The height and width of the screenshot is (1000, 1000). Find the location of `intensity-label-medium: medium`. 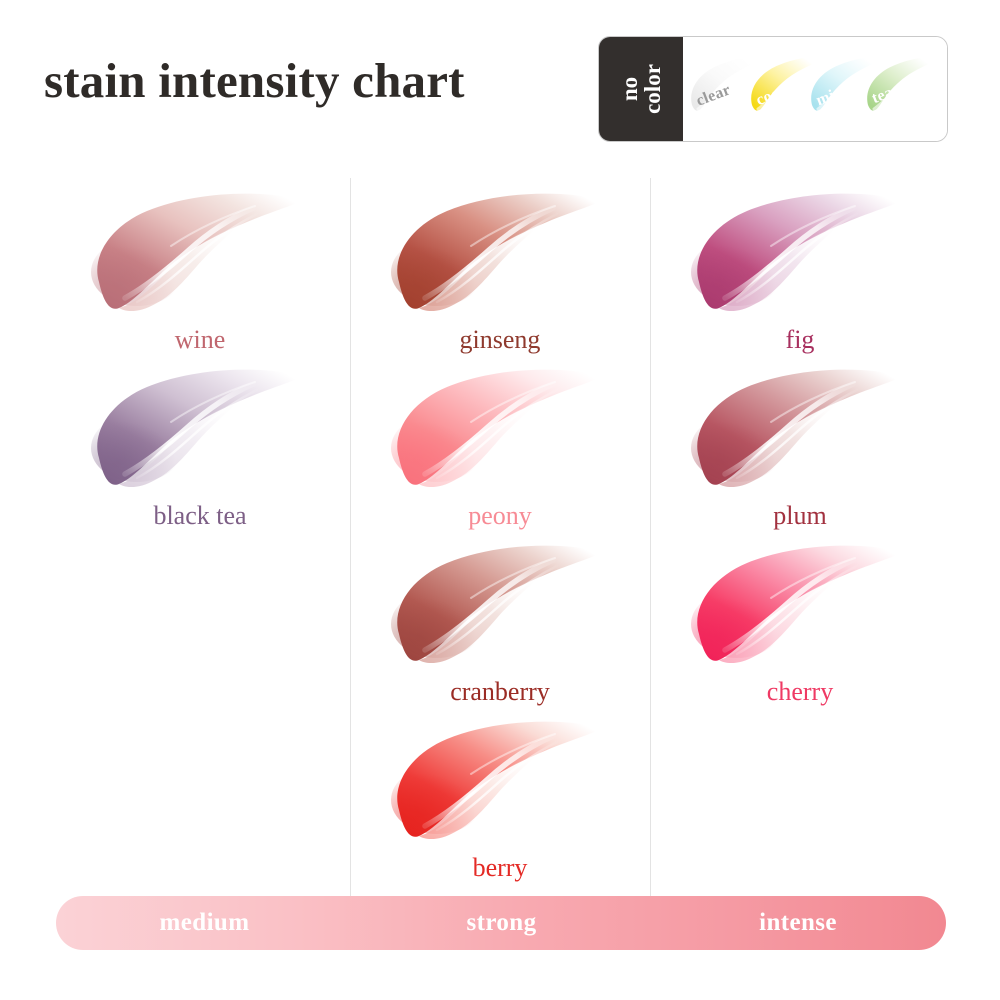

intensity-label-medium: medium is located at coordinates (204, 922).